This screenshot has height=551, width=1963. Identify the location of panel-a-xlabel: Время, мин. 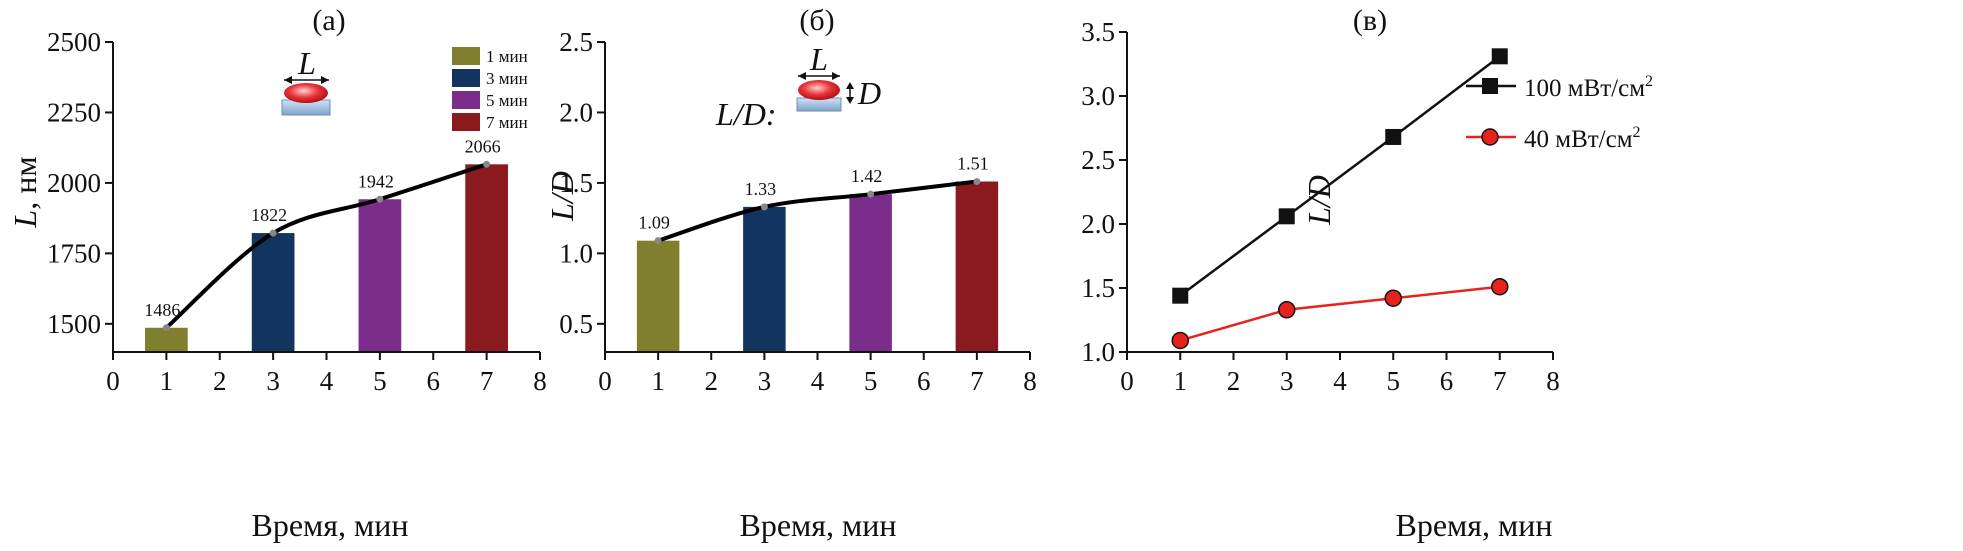
(329, 525).